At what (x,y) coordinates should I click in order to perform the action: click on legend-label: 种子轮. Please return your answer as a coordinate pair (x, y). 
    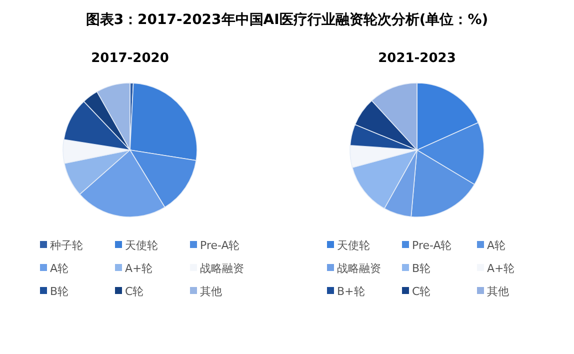
    Looking at the image, I should click on (66, 245).